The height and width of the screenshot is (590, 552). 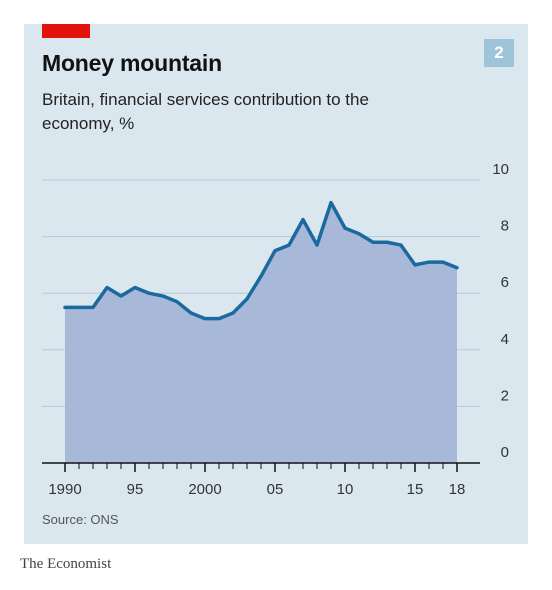 What do you see at coordinates (505, 226) in the screenshot?
I see `y-tick-label-8: 8` at bounding box center [505, 226].